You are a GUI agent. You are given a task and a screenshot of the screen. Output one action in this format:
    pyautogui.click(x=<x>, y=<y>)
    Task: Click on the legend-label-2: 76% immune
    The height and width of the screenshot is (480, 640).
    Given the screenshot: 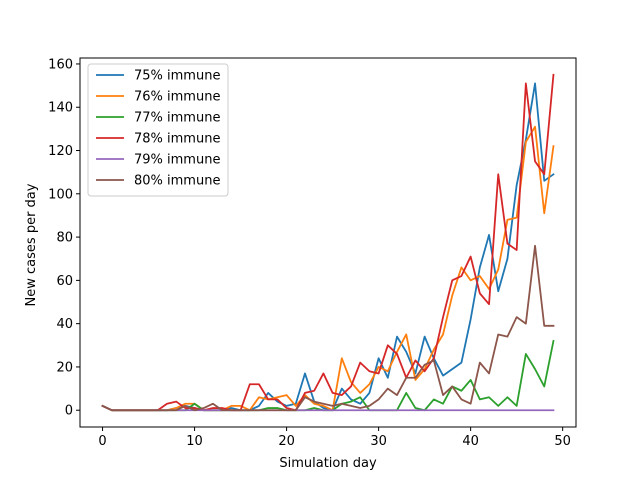 What is the action you would take?
    pyautogui.click(x=177, y=97)
    